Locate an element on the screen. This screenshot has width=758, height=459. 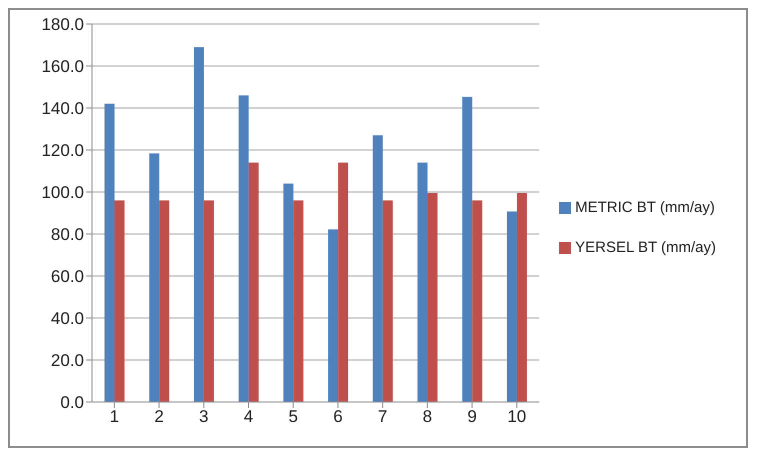
x-tick-label: 8 is located at coordinates (427, 416).